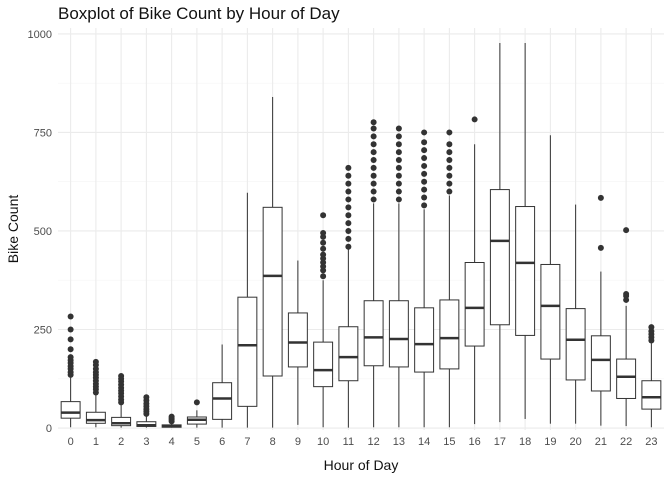 Image resolution: width=672 pixels, height=480 pixels. I want to click on y-tick-label: 1000, so click(40, 35).